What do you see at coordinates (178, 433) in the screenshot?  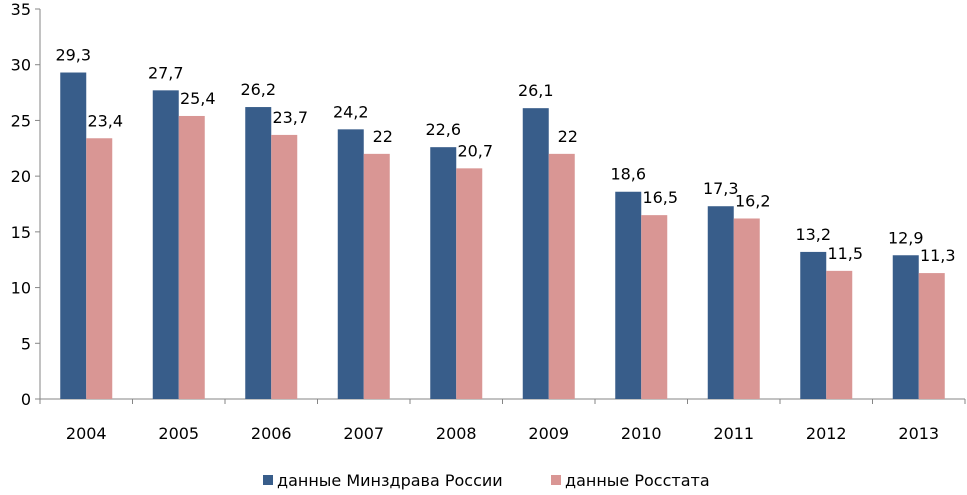 I see `x-tick-label: 2005` at bounding box center [178, 433].